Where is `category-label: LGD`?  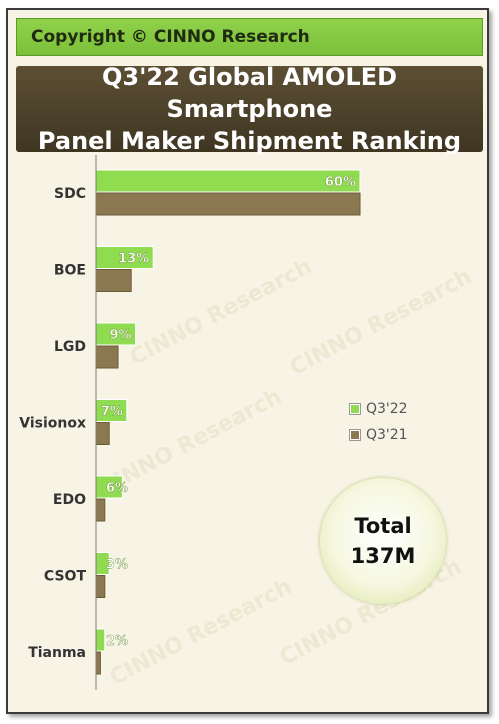
category-label: LGD is located at coordinates (70, 347).